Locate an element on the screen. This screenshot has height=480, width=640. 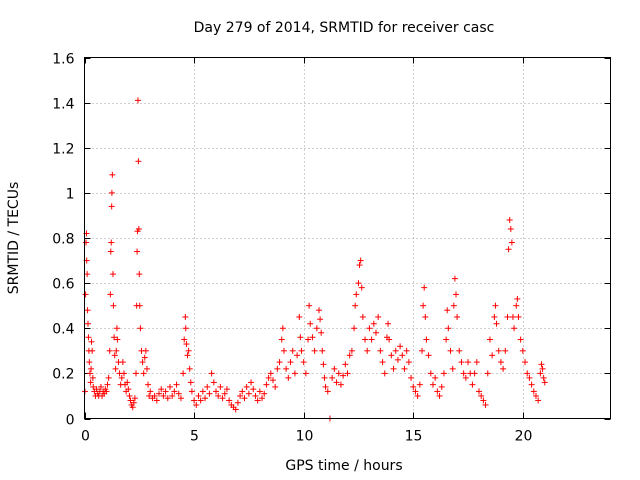
x-tick-label: 15 is located at coordinates (414, 437).